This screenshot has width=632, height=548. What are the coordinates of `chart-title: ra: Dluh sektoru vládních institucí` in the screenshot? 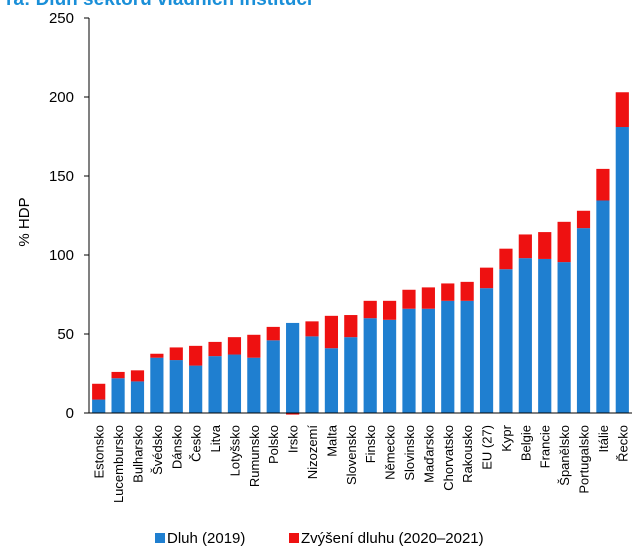 It's located at (316, 5).